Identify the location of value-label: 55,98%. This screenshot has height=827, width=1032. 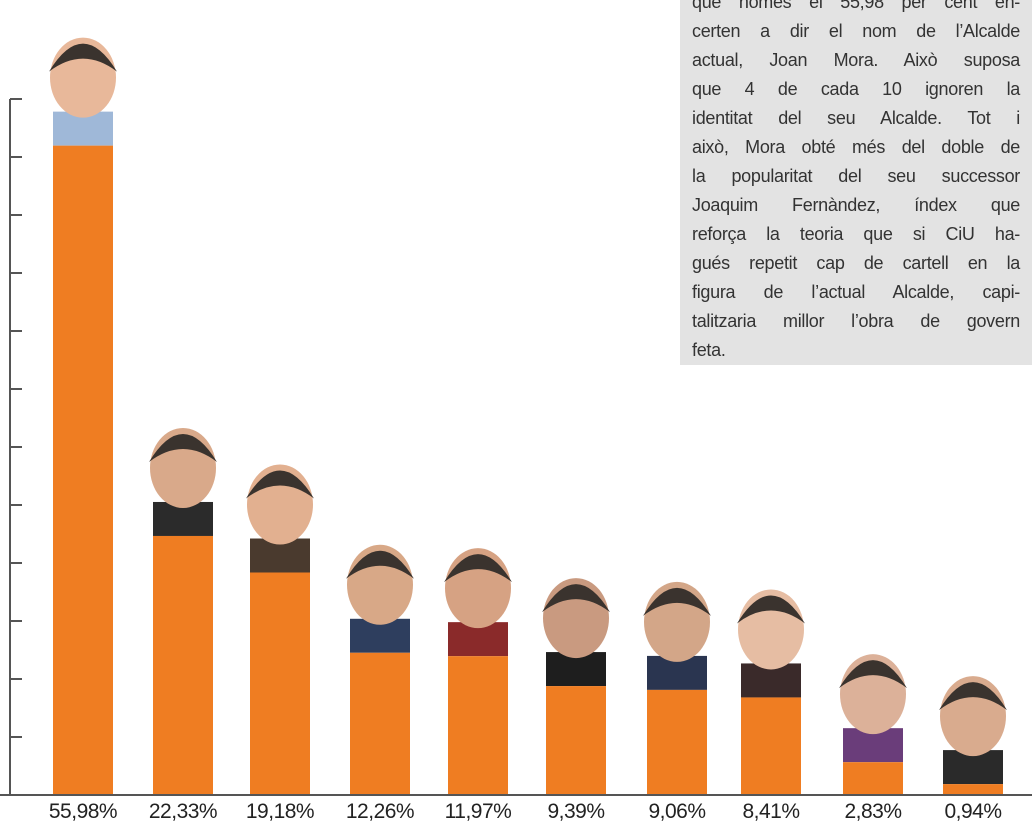
(83, 811).